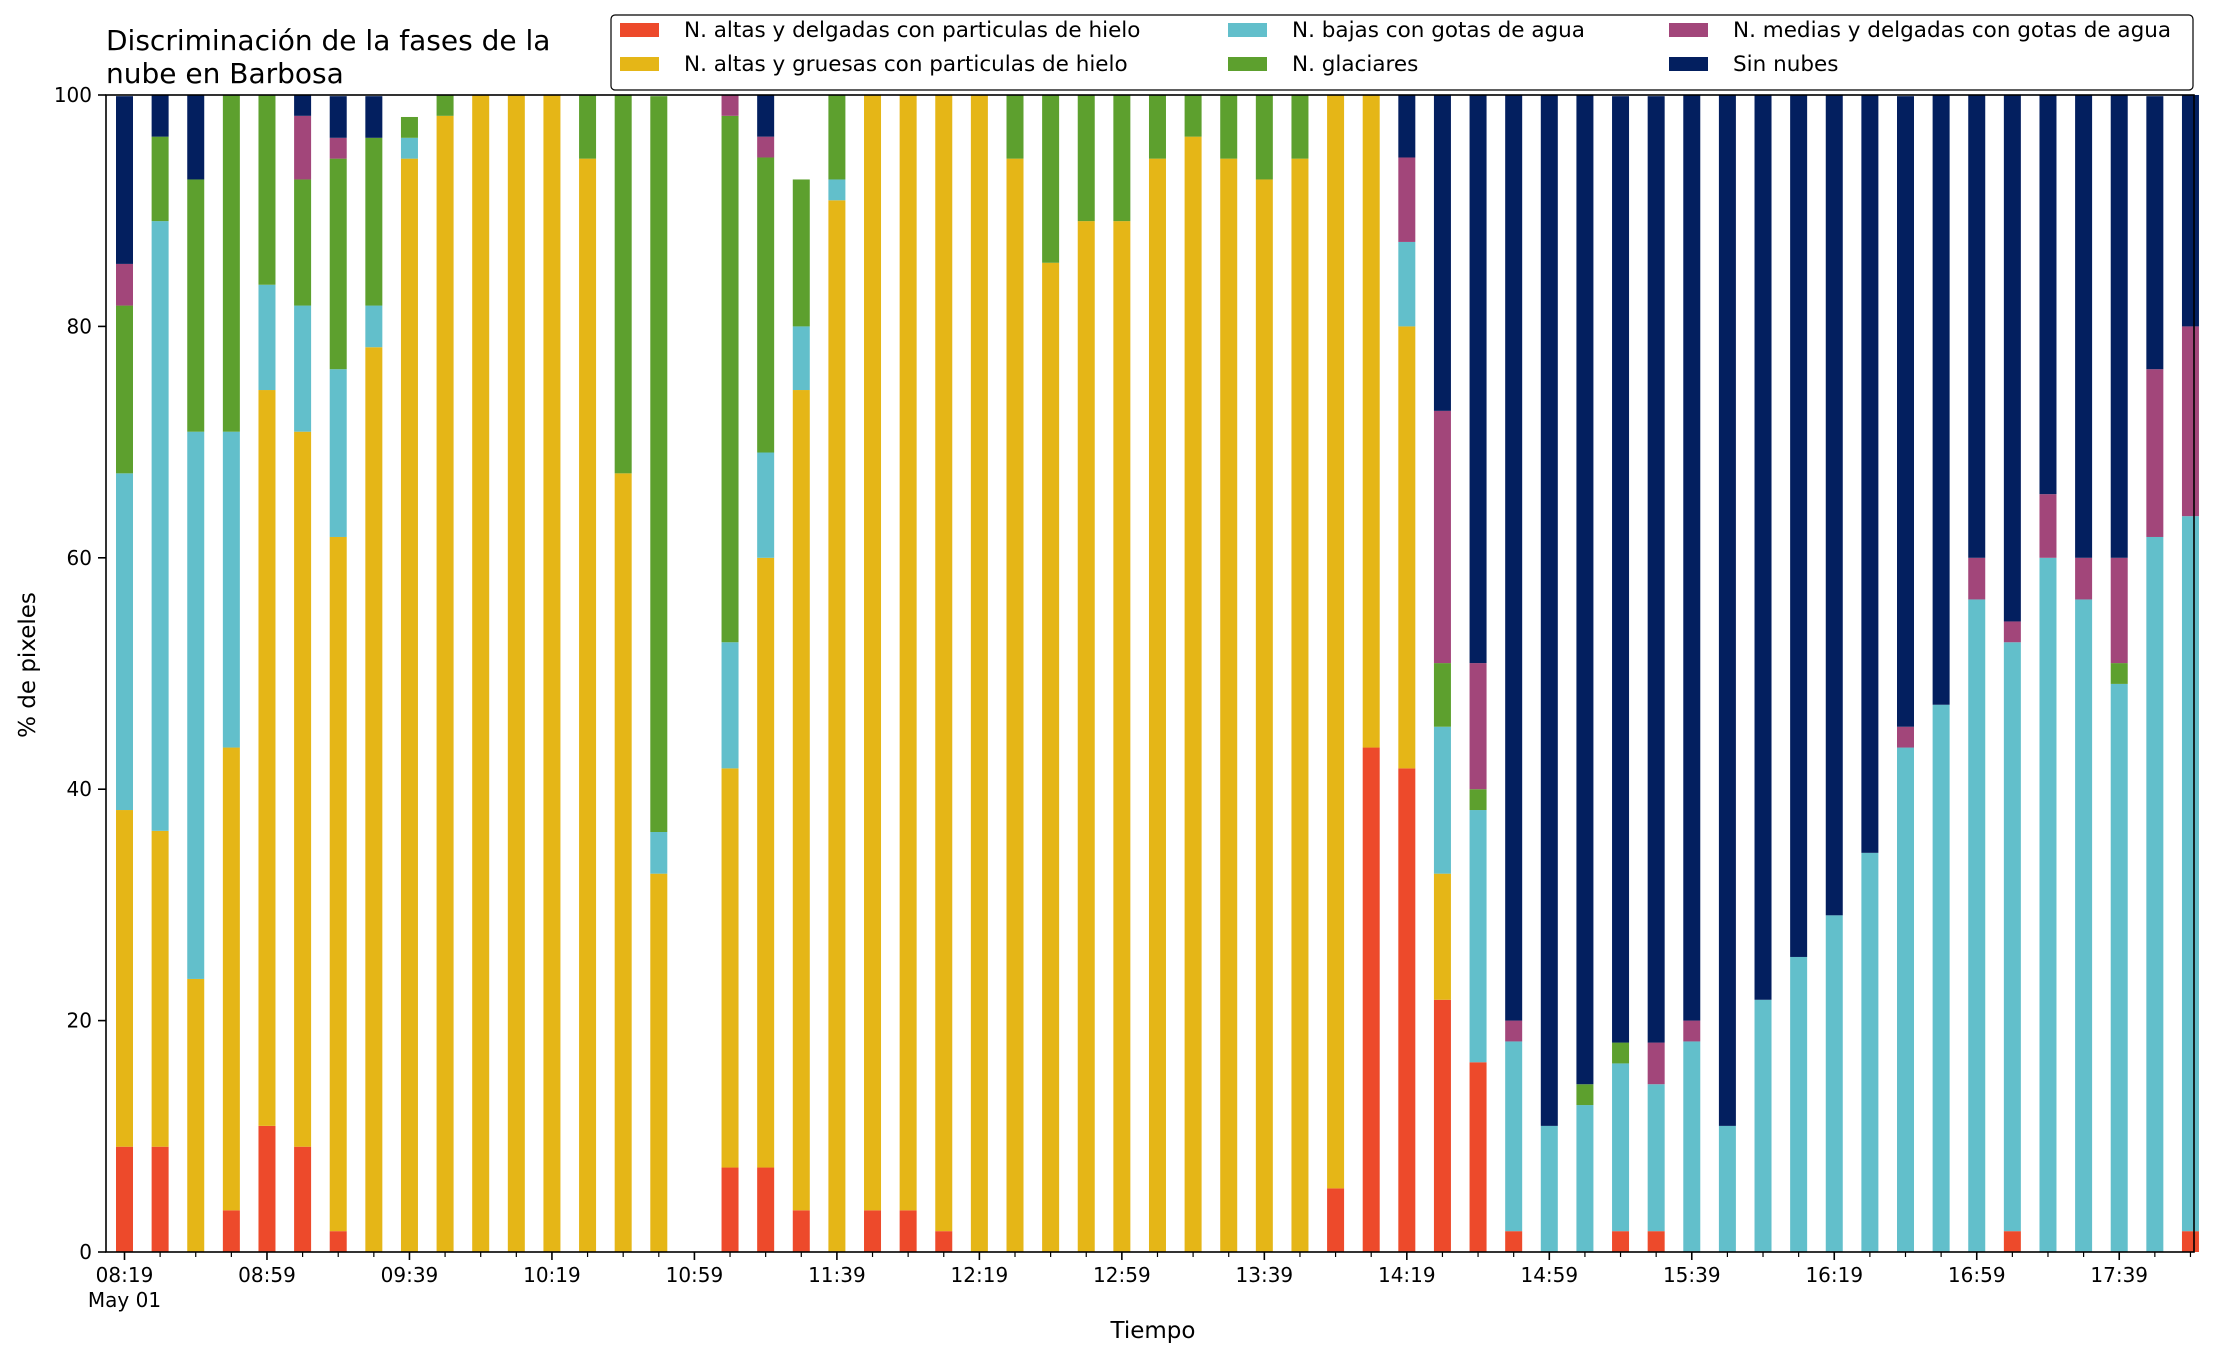 This screenshot has width=2216, height=1355. What do you see at coordinates (79, 558) in the screenshot?
I see `y-tick-label-3: 60` at bounding box center [79, 558].